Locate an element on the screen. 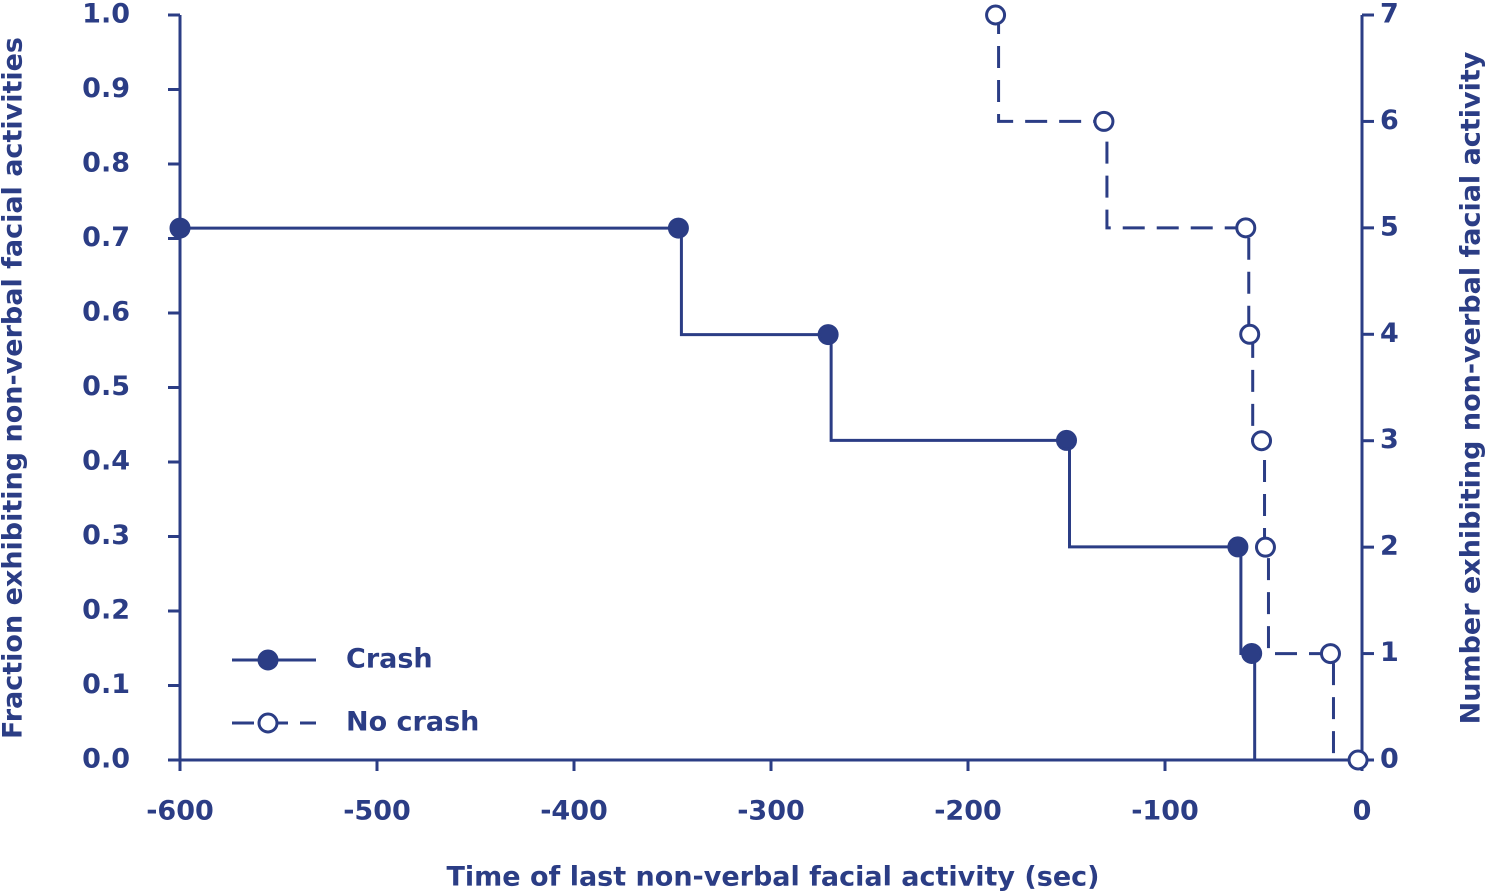  x-tick-label: -200 is located at coordinates (968, 811).